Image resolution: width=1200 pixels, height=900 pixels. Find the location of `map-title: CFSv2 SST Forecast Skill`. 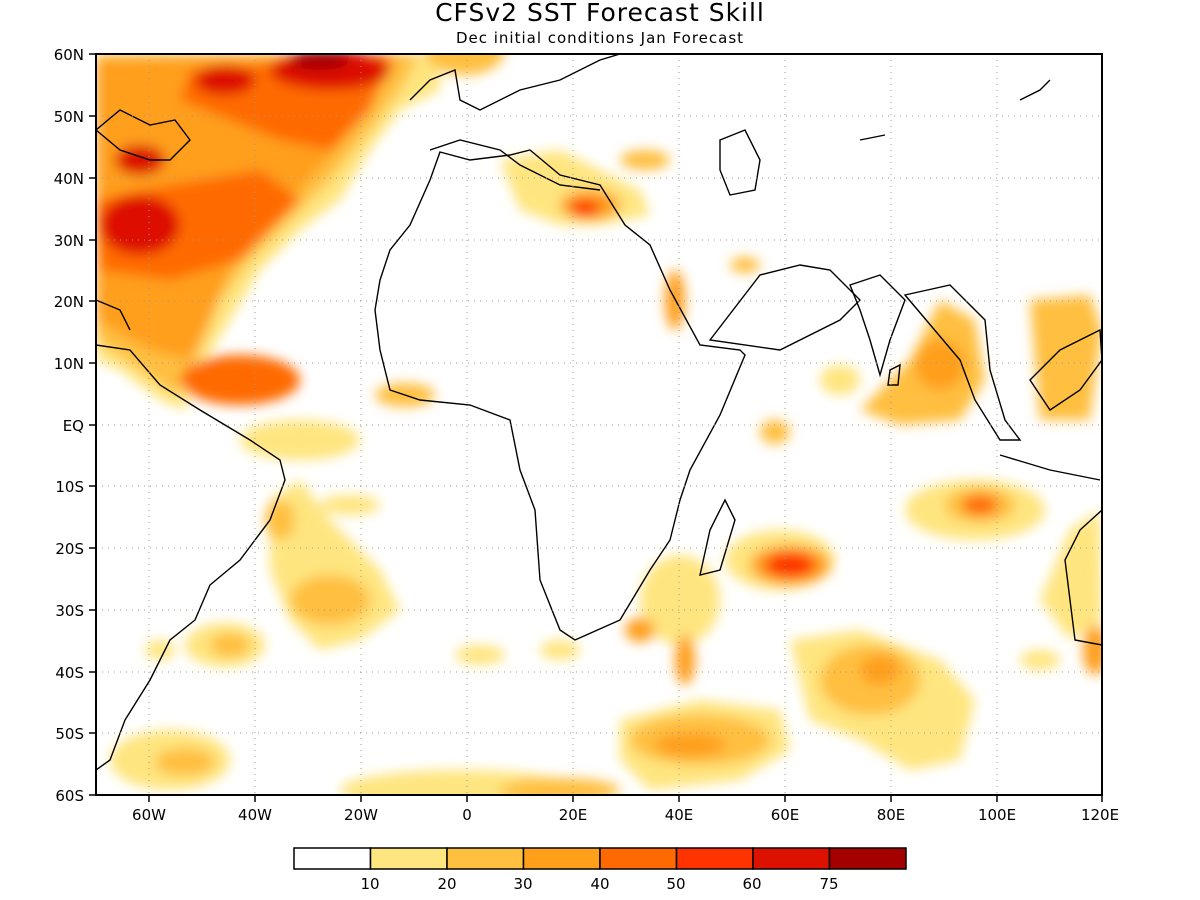

map-title: CFSv2 SST Forecast Skill is located at coordinates (600, 13).